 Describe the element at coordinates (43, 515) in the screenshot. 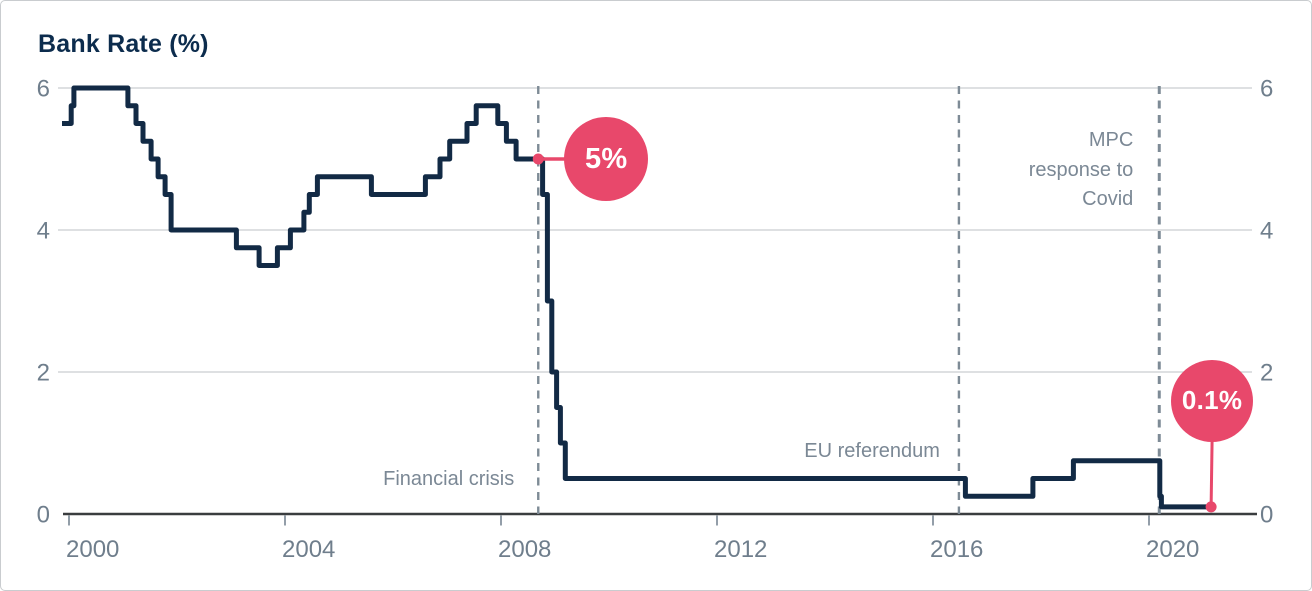

I see `y-axis-label-left: 0` at that location.